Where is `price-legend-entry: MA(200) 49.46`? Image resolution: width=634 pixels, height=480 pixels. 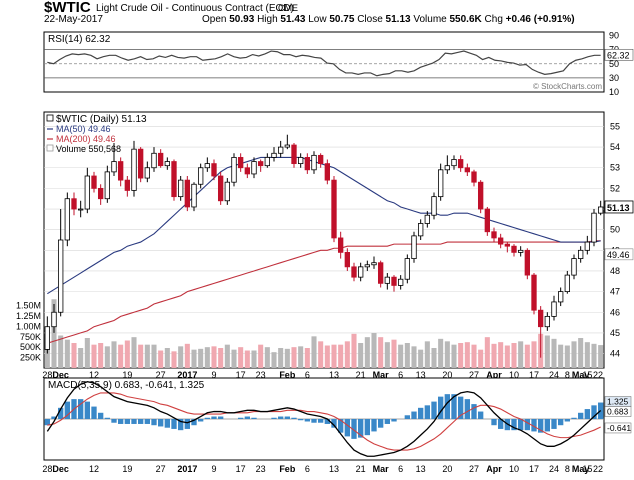 price-legend-entry: MA(200) 49.46 is located at coordinates (86, 139).